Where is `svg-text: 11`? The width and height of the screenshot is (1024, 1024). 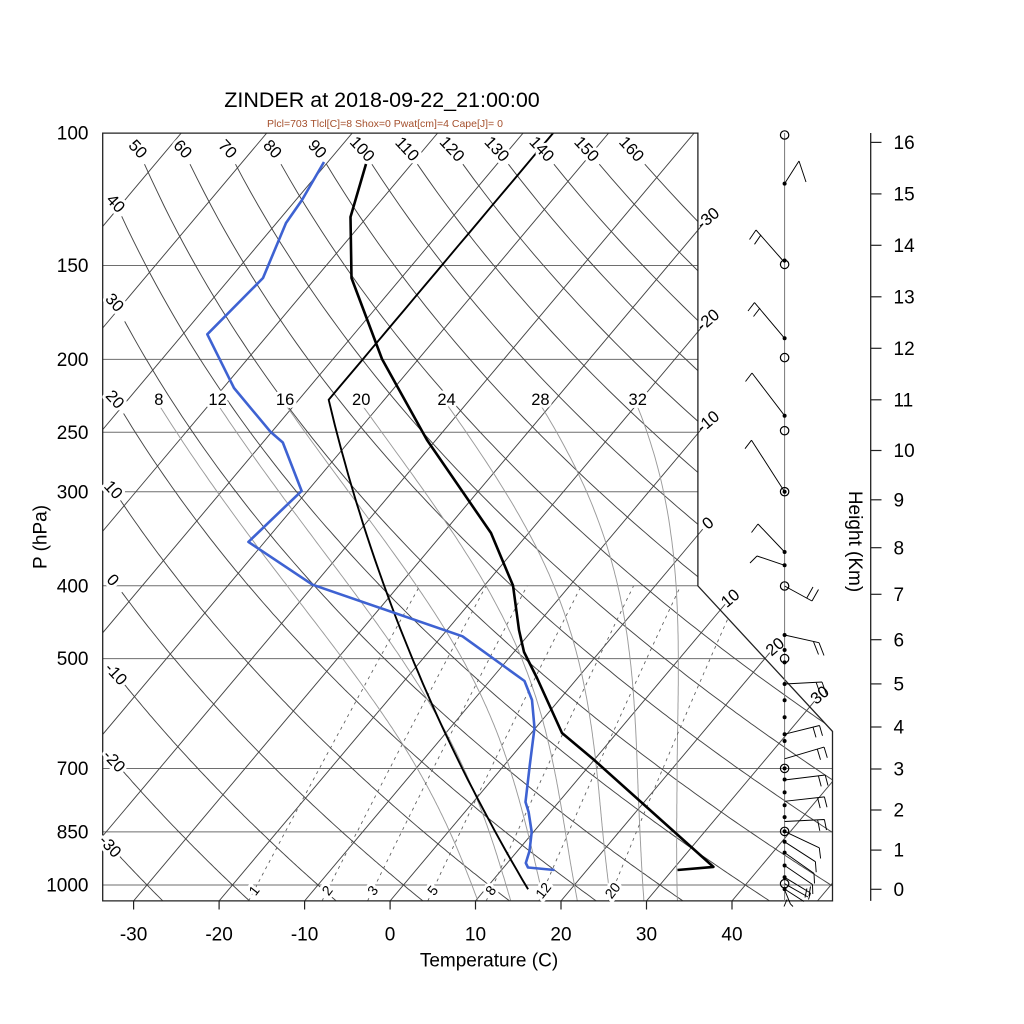
svg-text: 11 is located at coordinates (904, 400).